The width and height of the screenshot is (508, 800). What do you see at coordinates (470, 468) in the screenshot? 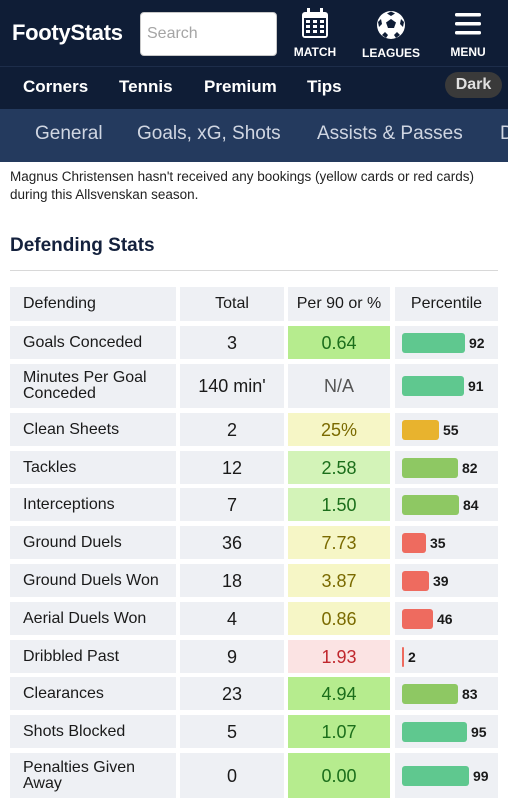
I see `percentile-value: 82` at bounding box center [470, 468].